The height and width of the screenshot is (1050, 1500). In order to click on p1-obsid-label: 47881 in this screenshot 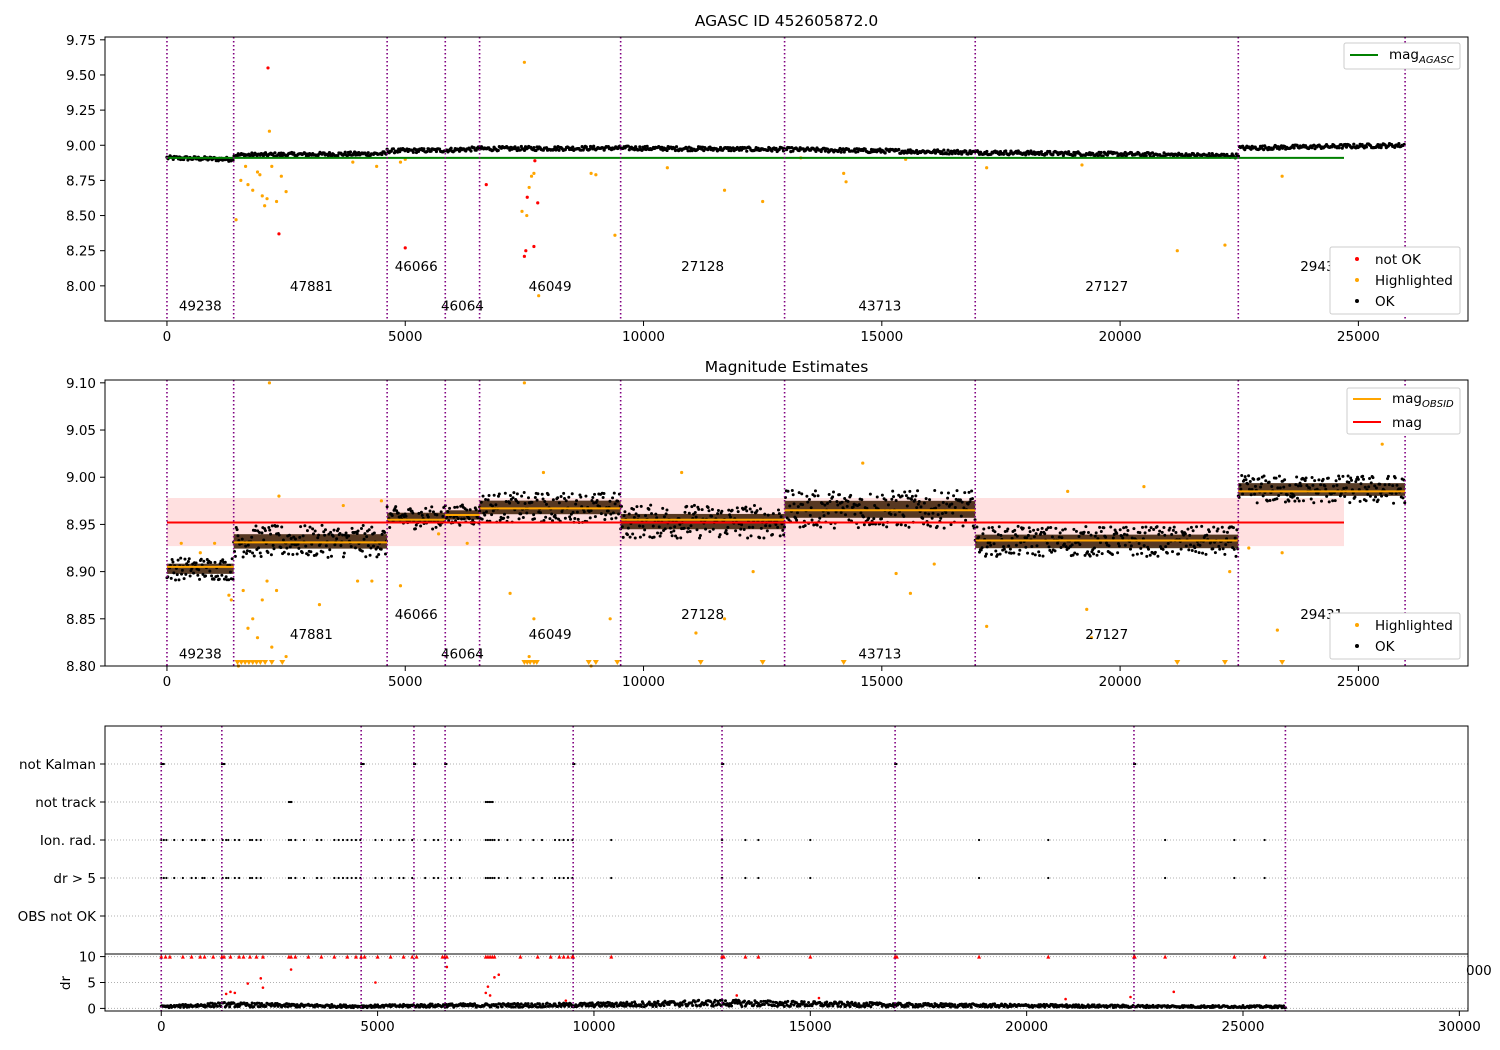, I will do `click(311, 287)`.